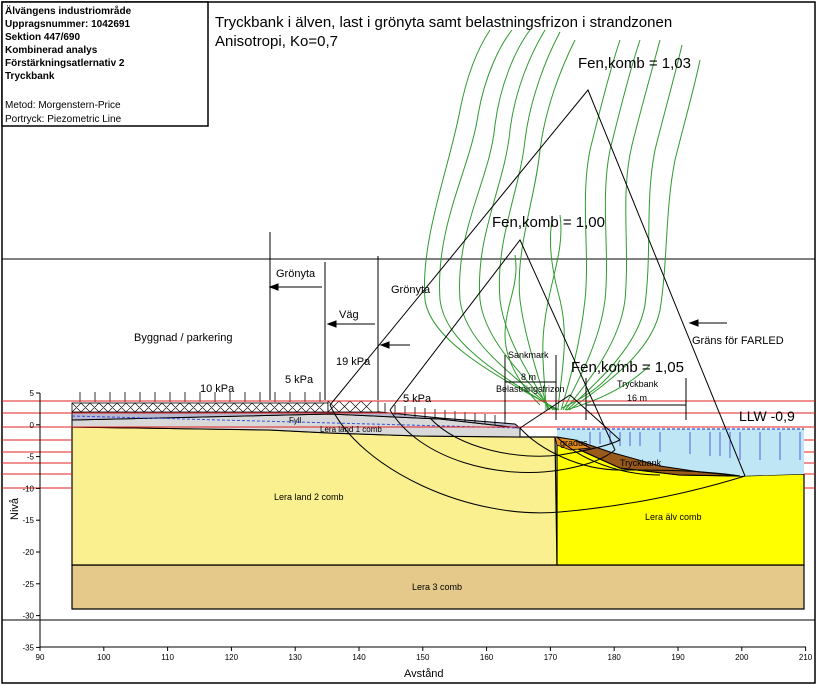 The height and width of the screenshot is (685, 817). Describe the element at coordinates (638, 384) in the screenshot. I see `label-tryckbank-top: Tryckbank` at that location.